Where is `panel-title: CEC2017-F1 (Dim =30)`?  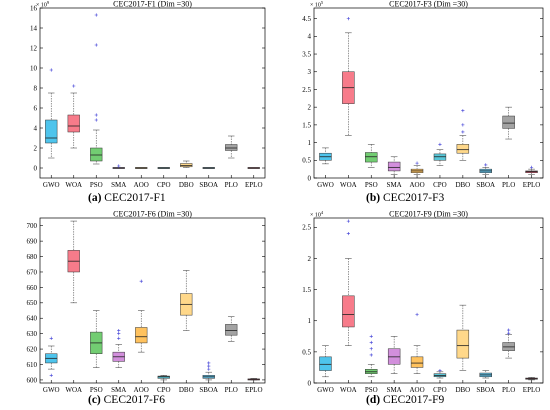 panel-title: CEC2017-F1 (Dim =30) is located at coordinates (152, 4).